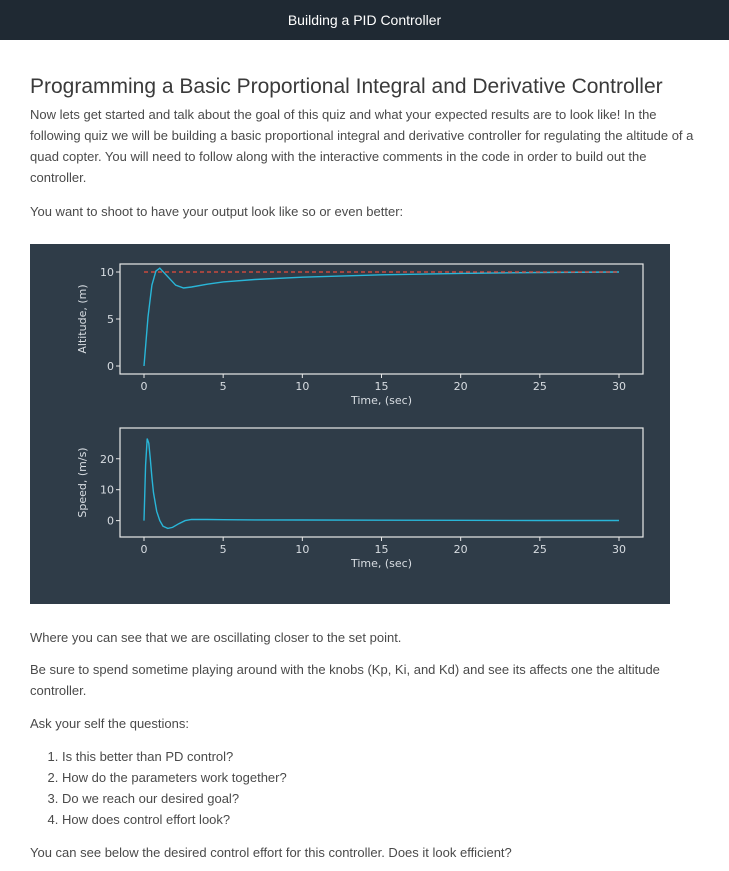 Image resolution: width=729 pixels, height=871 pixels. Describe the element at coordinates (110, 319) in the screenshot. I see `y-tick-label: 5` at that location.